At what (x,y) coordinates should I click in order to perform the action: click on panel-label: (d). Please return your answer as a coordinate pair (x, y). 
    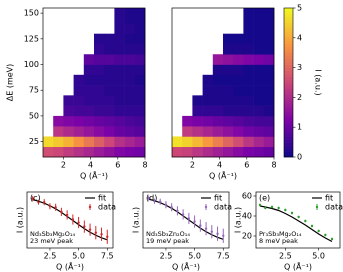
    Looking at the image, I should click on (151, 198).